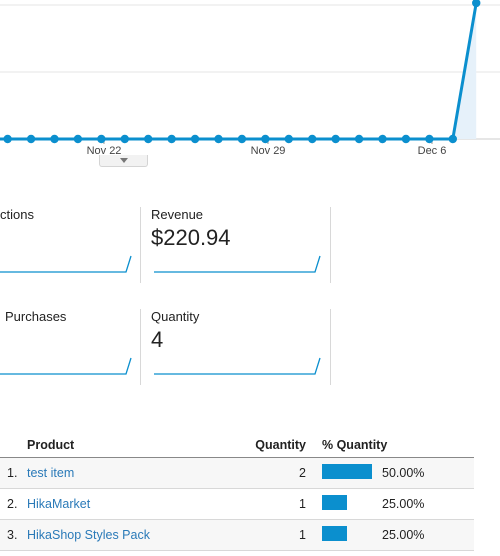 The height and width of the screenshot is (556, 500). I want to click on table-row: 1. test item 2 50.00%, so click(237, 473).